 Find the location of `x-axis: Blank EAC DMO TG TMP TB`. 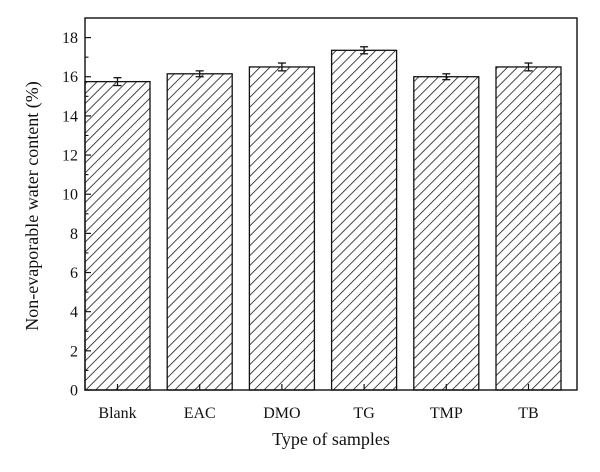

x-axis: Blank EAC DMO TG TMP TB is located at coordinates (318, 403).